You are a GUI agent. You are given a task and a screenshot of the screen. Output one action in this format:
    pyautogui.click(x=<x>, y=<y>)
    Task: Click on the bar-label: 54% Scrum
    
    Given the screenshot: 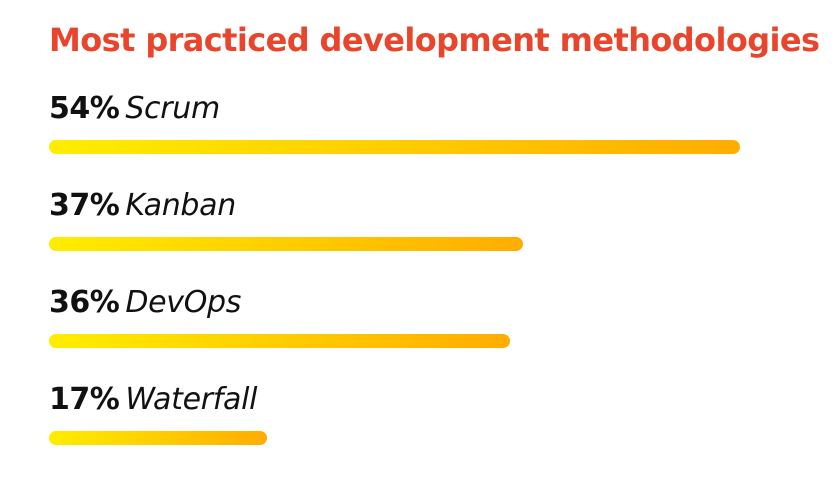 What is the action you would take?
    pyautogui.click(x=134, y=109)
    